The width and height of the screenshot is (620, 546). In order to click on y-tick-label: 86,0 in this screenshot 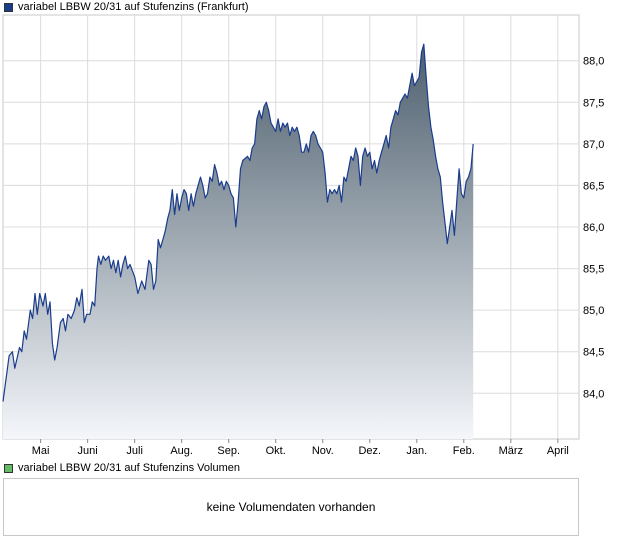, I will do `click(593, 228)`.